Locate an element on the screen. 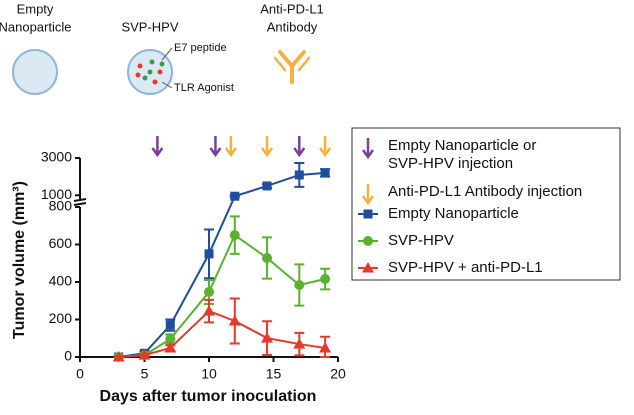 This screenshot has width=634, height=415. icon-label: E7 peptide is located at coordinates (200, 48).